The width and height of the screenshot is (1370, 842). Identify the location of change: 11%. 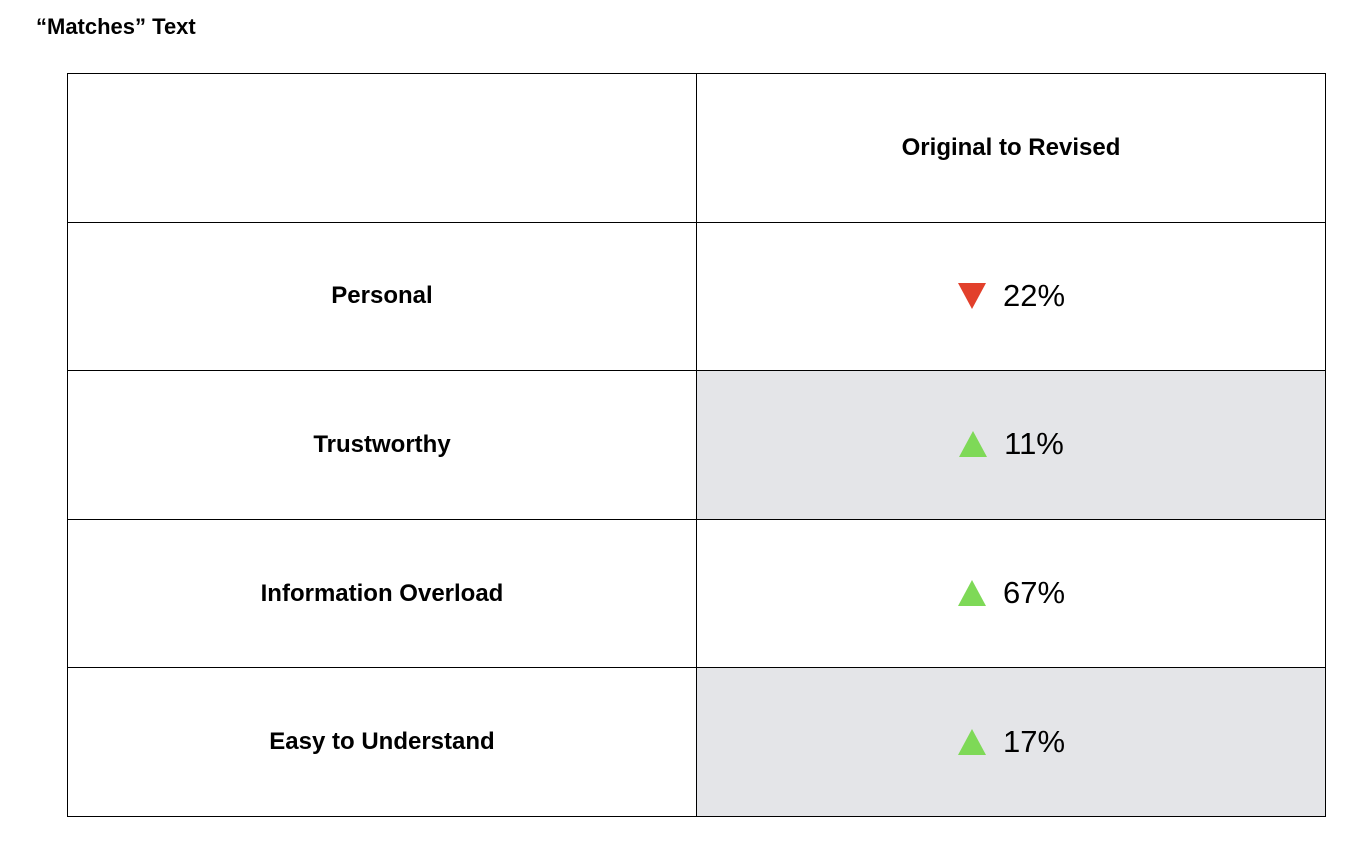
(1011, 444).